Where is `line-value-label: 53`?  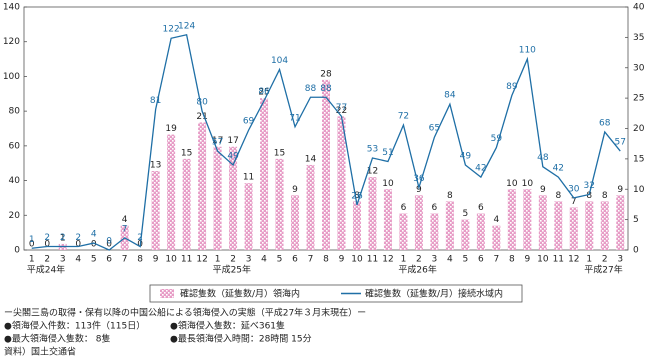 line-value-label: 53 is located at coordinates (372, 150).